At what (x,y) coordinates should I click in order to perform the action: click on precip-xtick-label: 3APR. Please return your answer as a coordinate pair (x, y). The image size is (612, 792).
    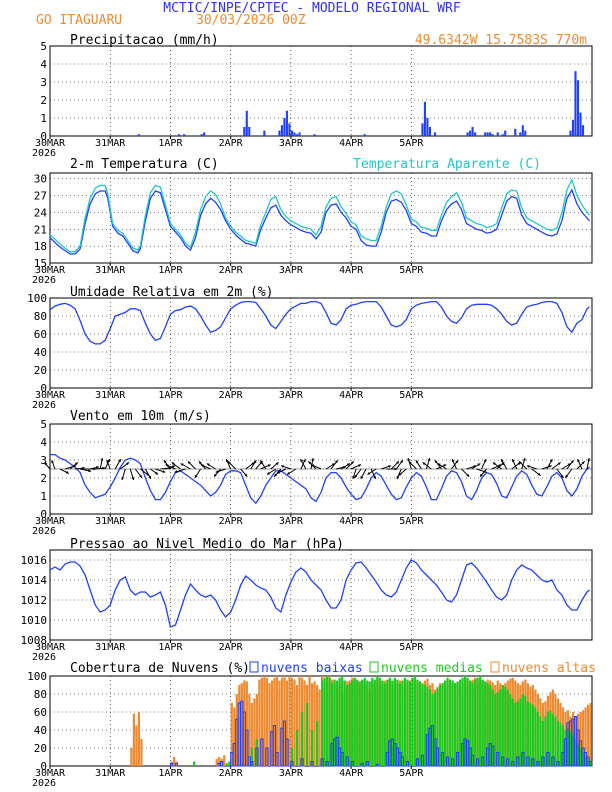
    Looking at the image, I should click on (291, 143).